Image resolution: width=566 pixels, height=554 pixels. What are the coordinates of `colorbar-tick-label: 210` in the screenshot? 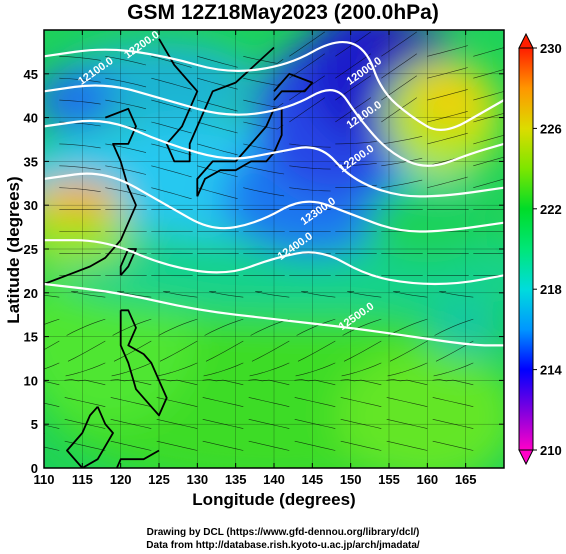 It's located at (551, 450).